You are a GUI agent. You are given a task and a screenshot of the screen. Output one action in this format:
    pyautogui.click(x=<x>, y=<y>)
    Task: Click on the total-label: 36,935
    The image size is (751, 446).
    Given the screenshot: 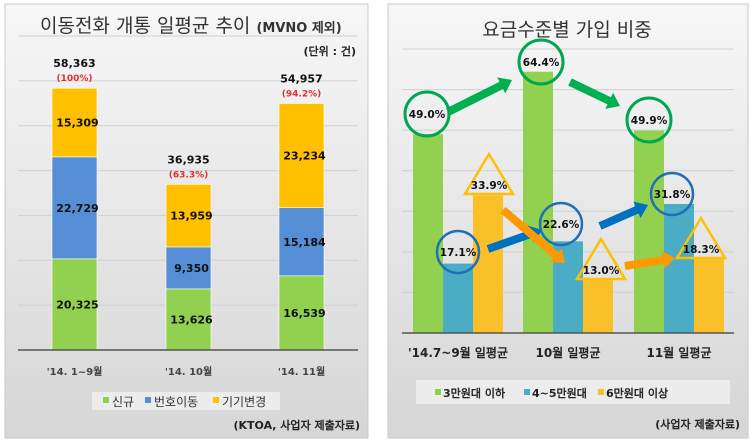 What is the action you would take?
    pyautogui.click(x=188, y=159)
    